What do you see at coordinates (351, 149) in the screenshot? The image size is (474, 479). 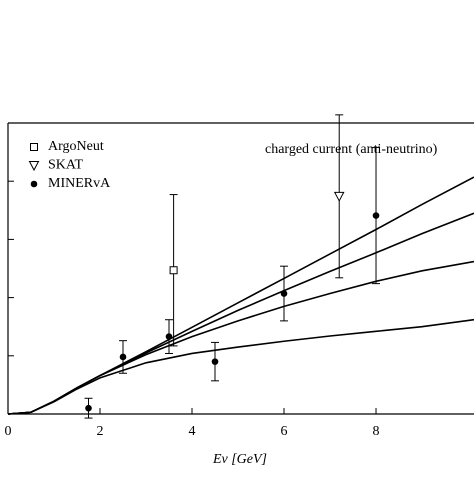 I see `annotation: charged current (anti-neutrino)` at bounding box center [351, 149].